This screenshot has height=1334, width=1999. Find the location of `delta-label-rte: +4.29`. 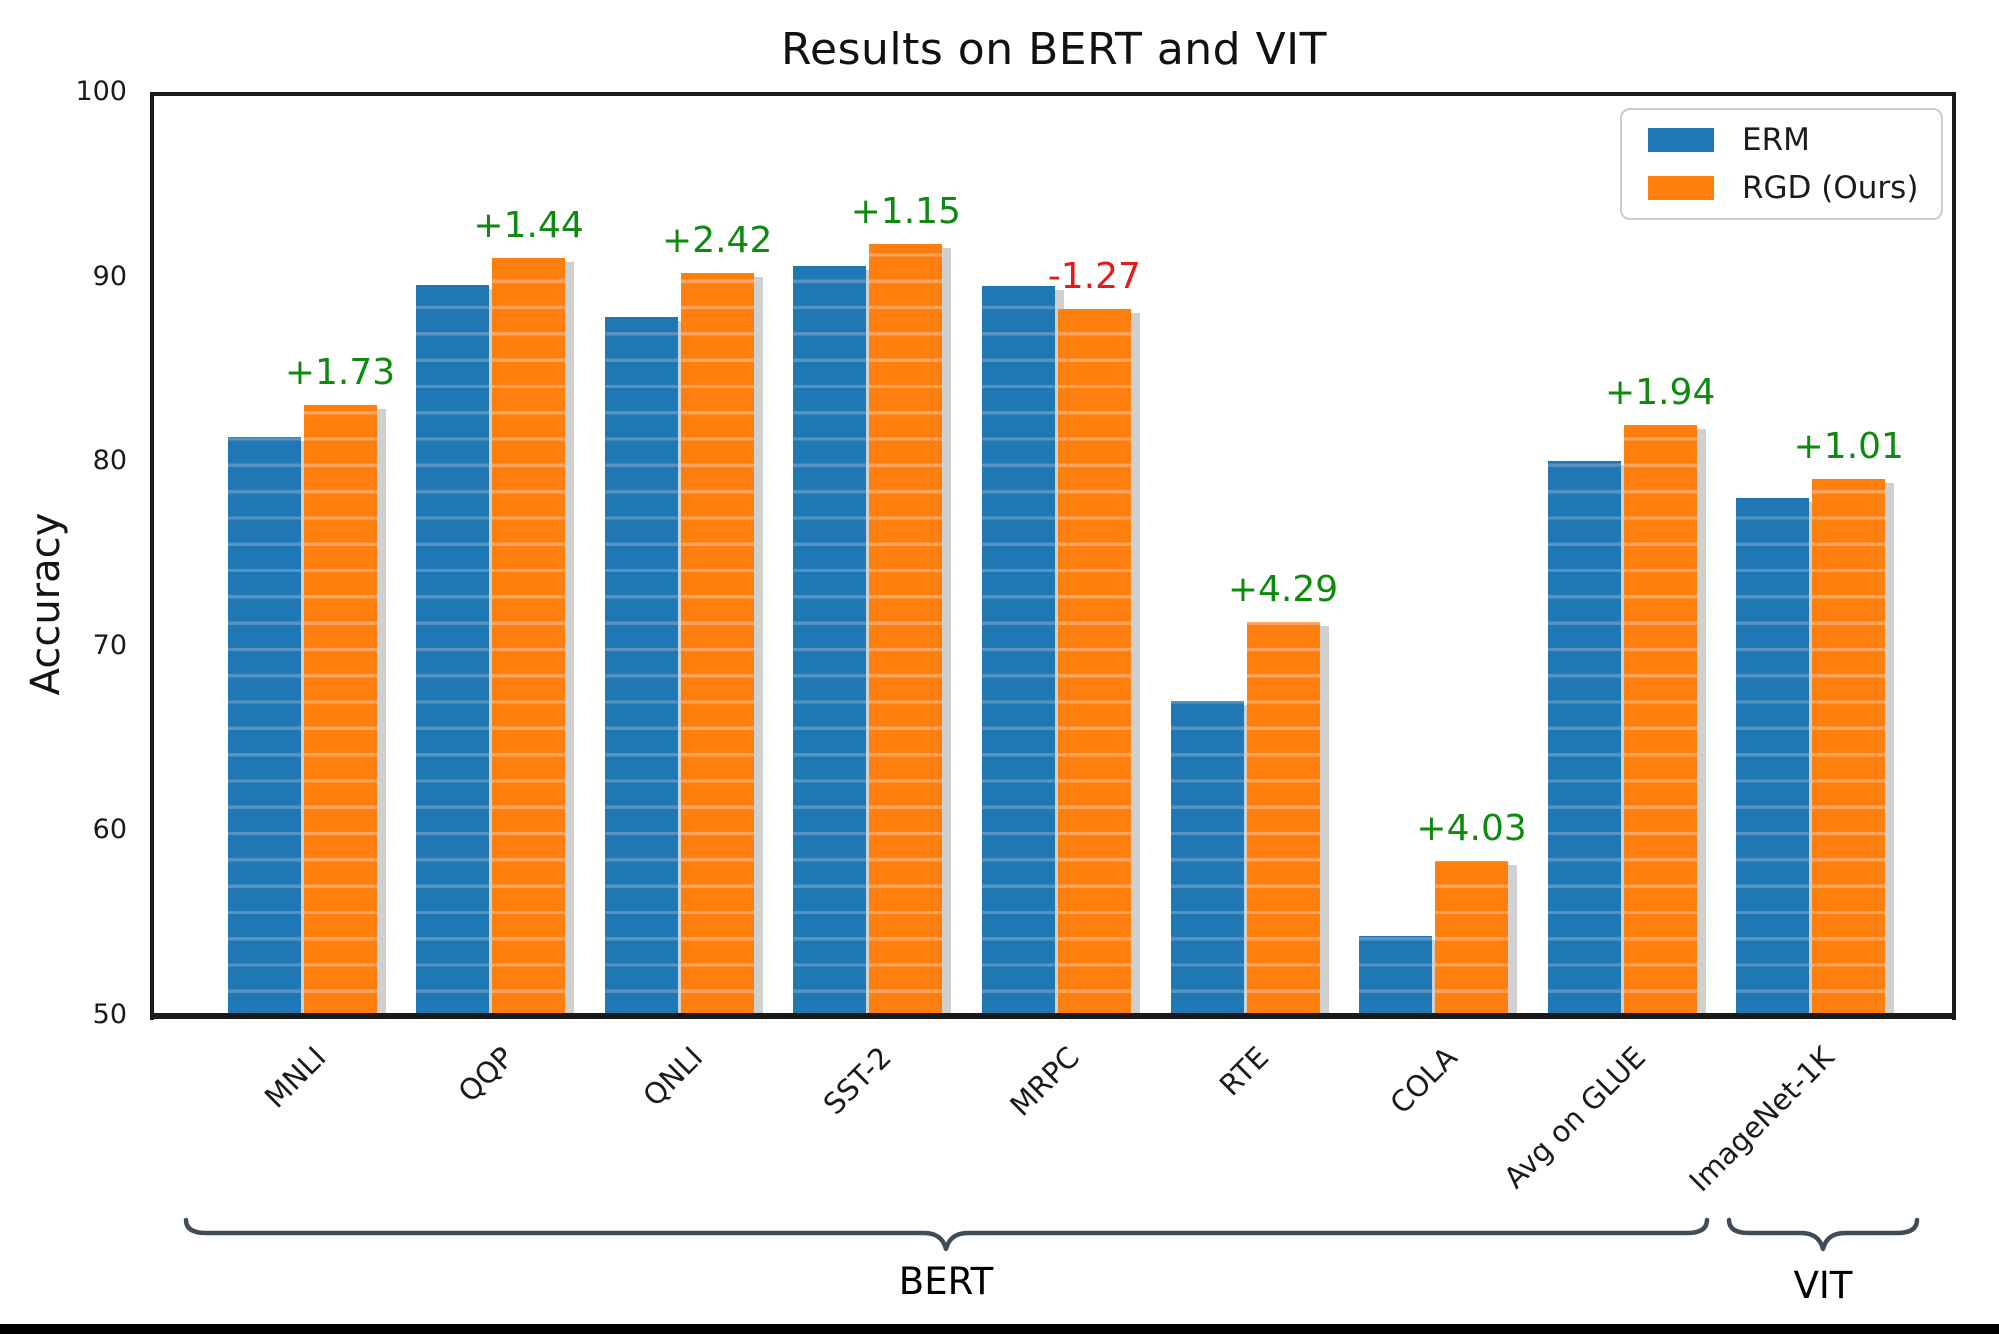

delta-label-rte: +4.29 is located at coordinates (1283, 589).